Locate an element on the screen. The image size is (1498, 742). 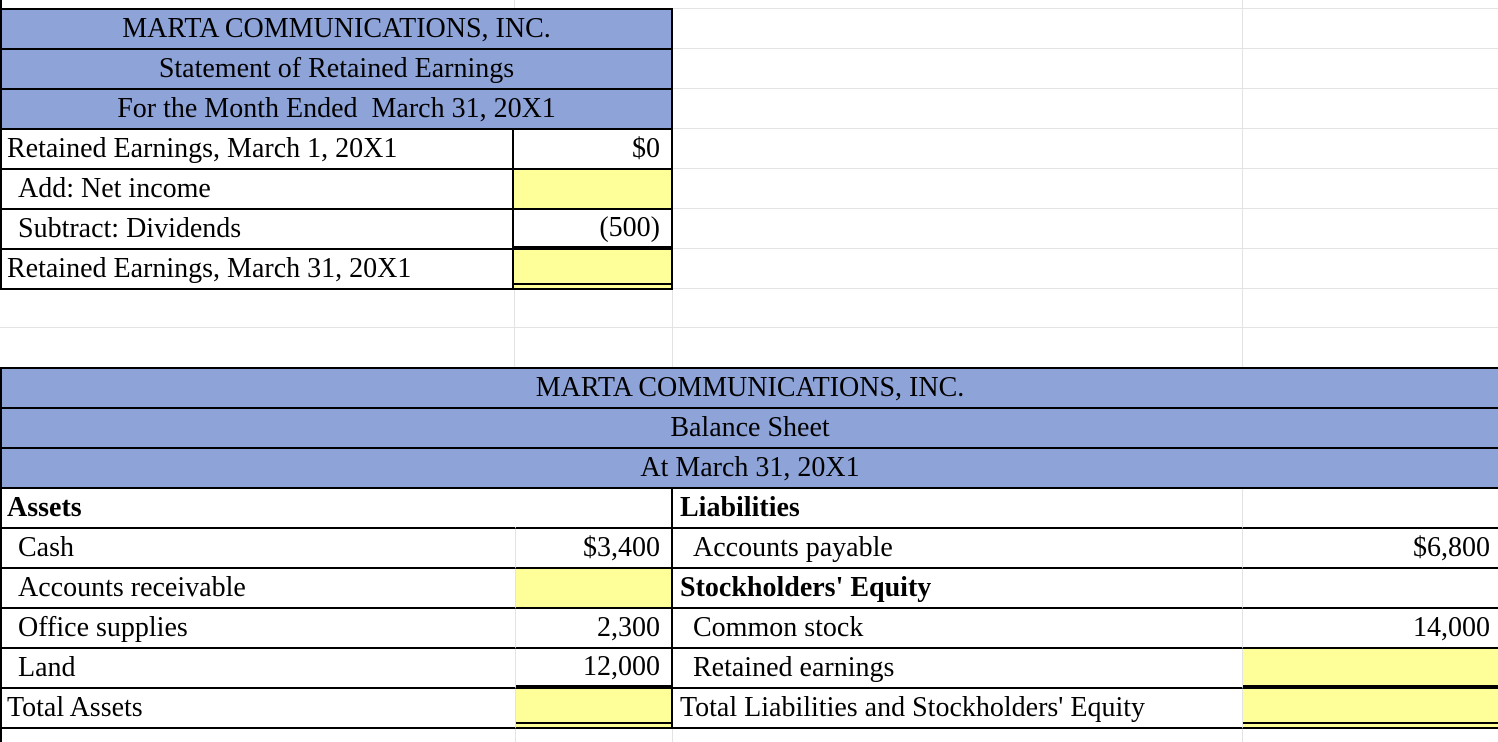
statement-period: For the Month Ended March 31, 20X1 is located at coordinates (336, 108).